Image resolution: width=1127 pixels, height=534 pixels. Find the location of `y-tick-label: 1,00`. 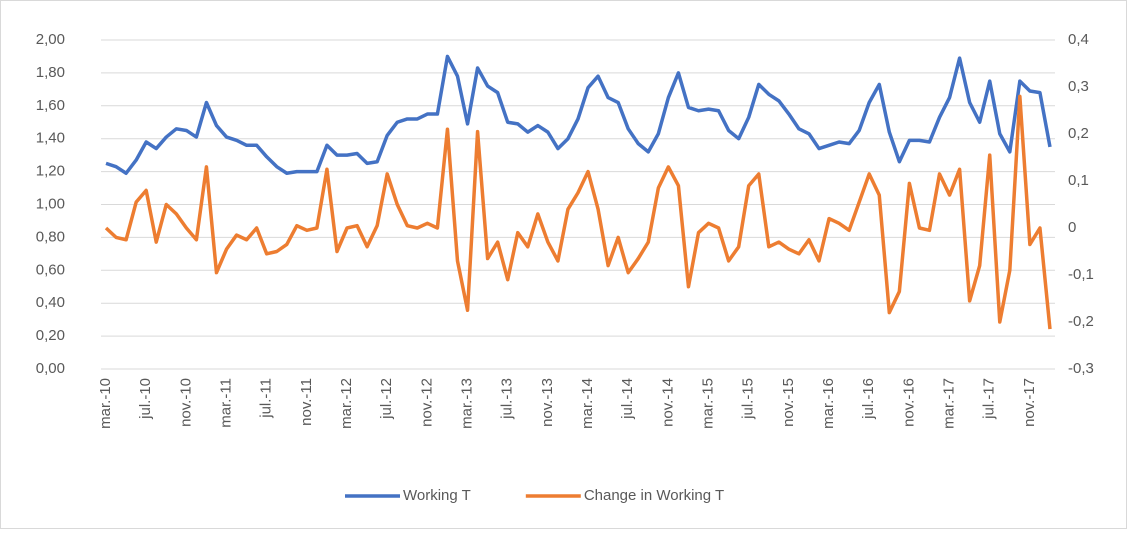

y-tick-label: 1,00 is located at coordinates (50, 203).